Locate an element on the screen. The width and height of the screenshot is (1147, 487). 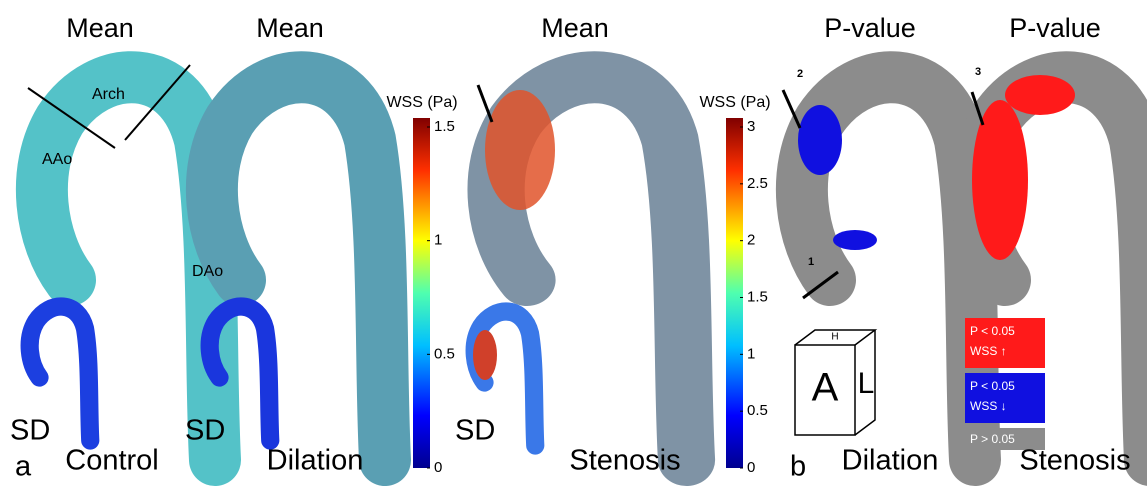
pvalue-stenosis is located at coordinates (1059, 267).